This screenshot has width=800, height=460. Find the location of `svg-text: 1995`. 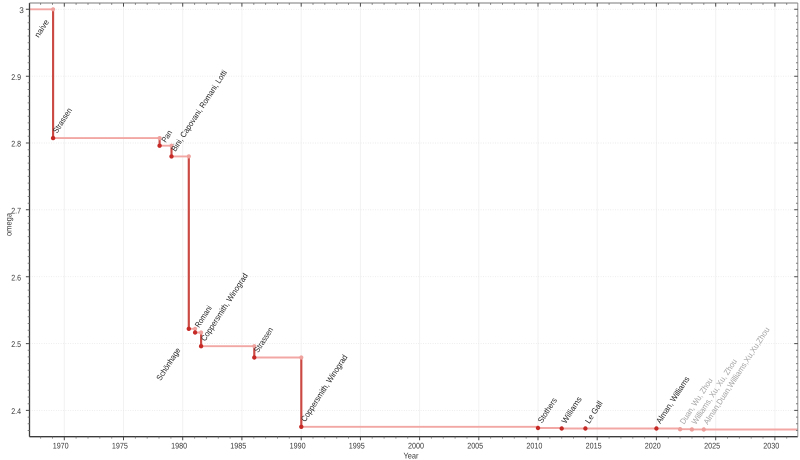

svg-text: 1995 is located at coordinates (357, 445).